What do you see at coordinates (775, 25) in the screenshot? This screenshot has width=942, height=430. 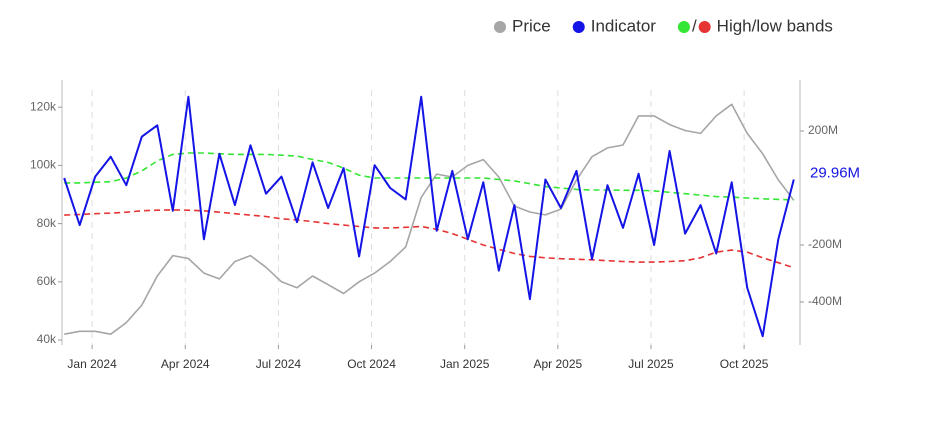 I see `legend-label: High/low bands` at bounding box center [775, 25].